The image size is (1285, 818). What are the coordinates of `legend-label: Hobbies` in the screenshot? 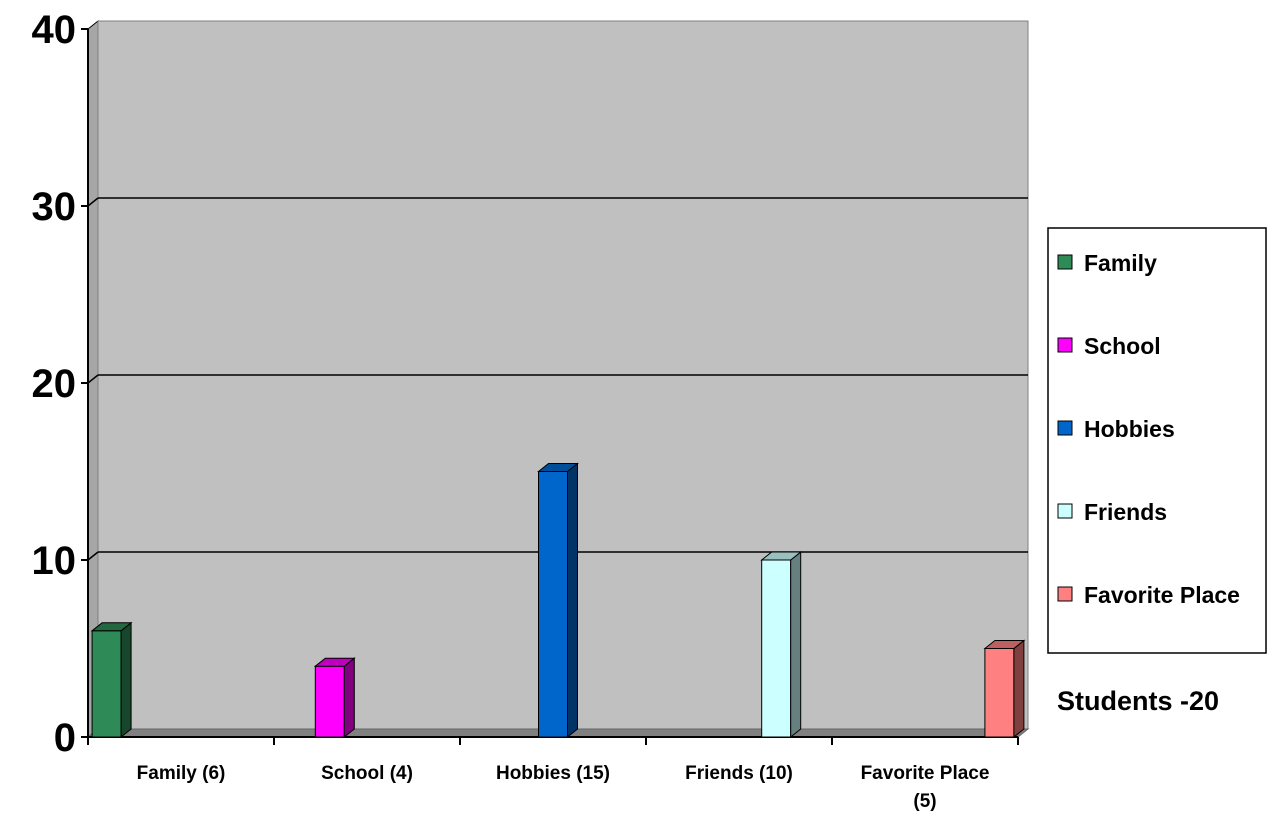 It's located at (1129, 429).